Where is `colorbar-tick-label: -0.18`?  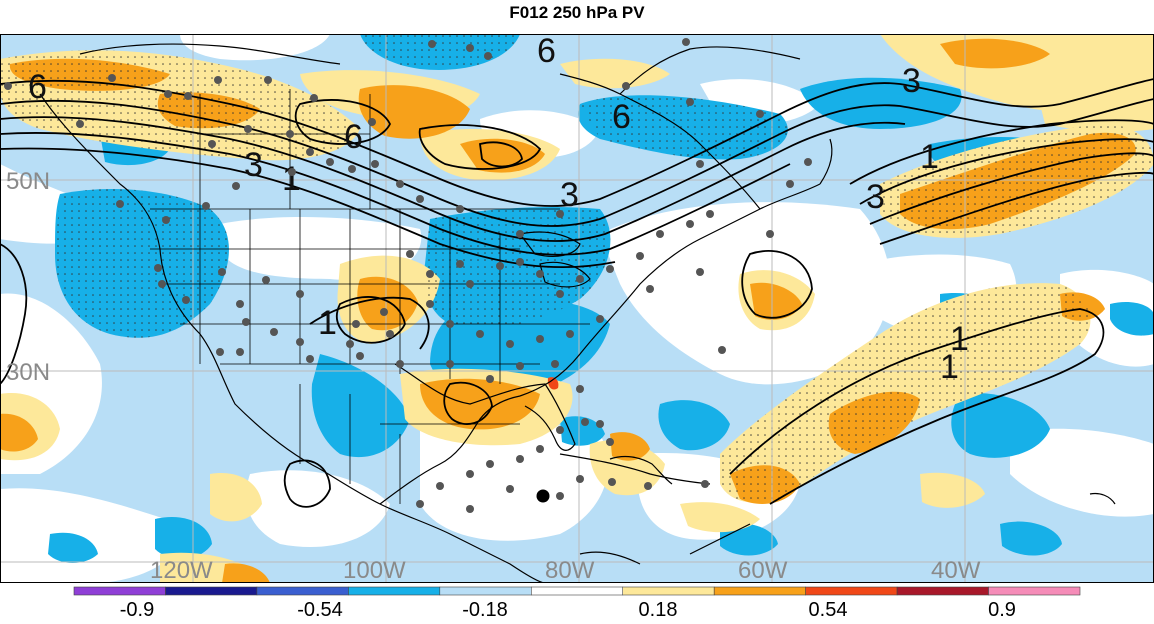
colorbar-tick-label: -0.18 is located at coordinates (485, 609).